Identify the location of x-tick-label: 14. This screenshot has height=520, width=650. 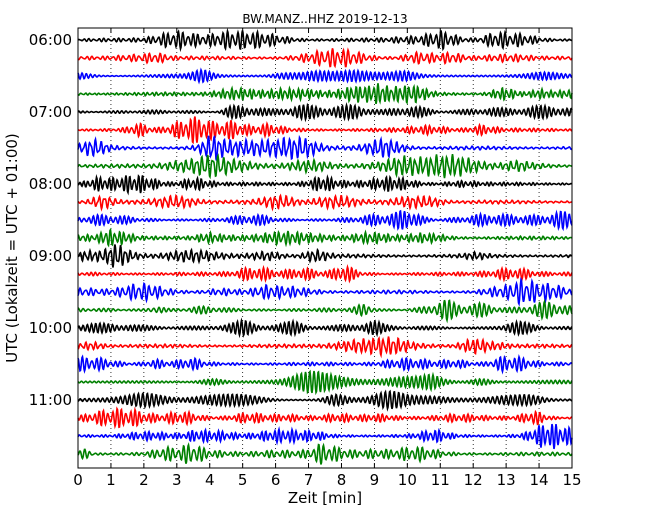
(539, 480).